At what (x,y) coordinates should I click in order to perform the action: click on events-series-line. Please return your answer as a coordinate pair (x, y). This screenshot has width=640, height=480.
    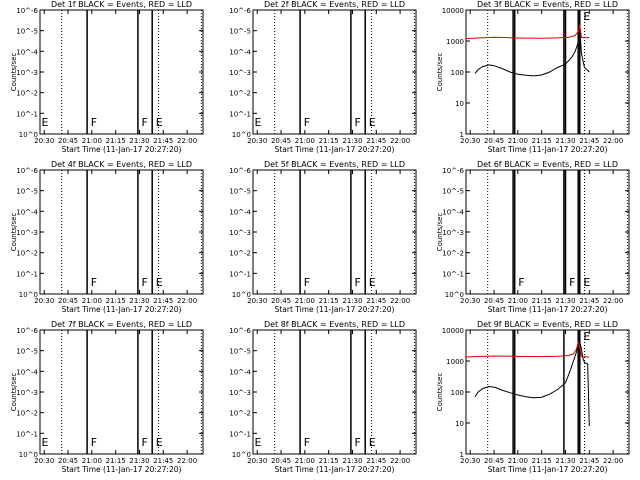
    Looking at the image, I should click on (532, 52).